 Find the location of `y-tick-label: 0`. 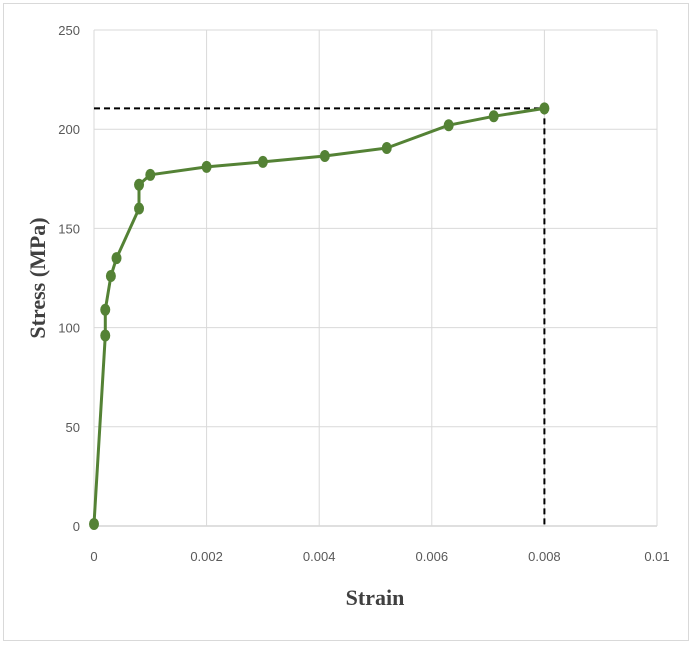

y-tick-label: 0 is located at coordinates (76, 526).